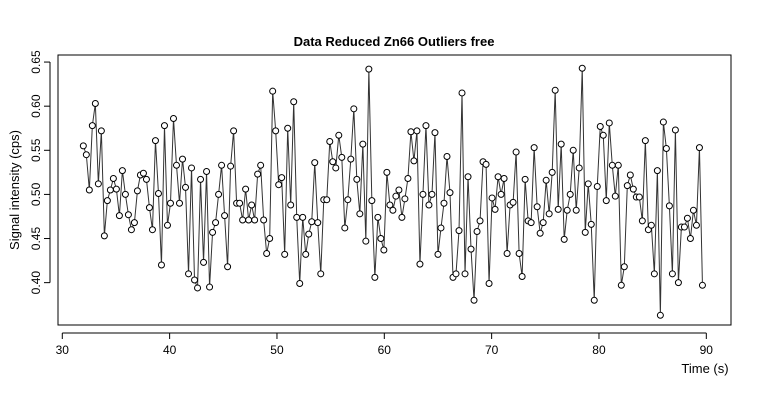 Image resolution: width=760 pixels, height=400 pixels. Describe the element at coordinates (36, 106) in the screenshot. I see `y-tick-label: 0.60` at that location.